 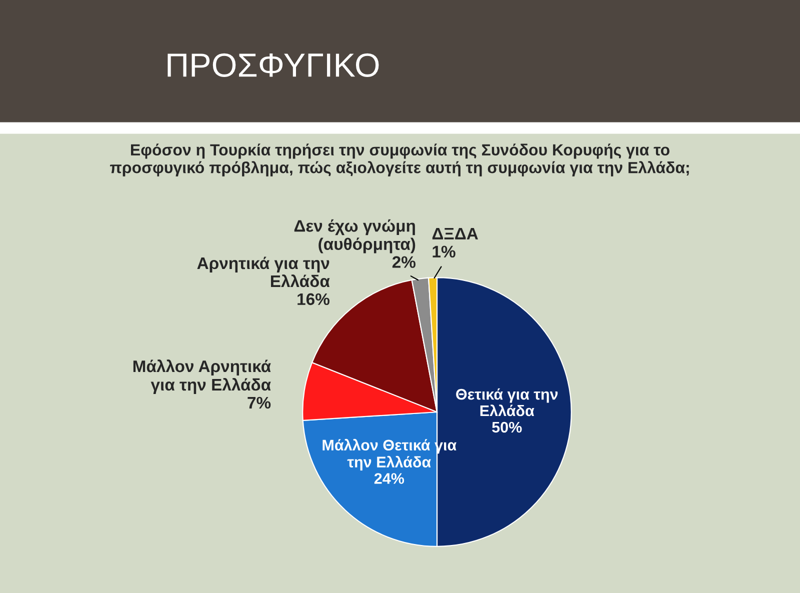 I want to click on data-label: 1%, so click(x=444, y=252).